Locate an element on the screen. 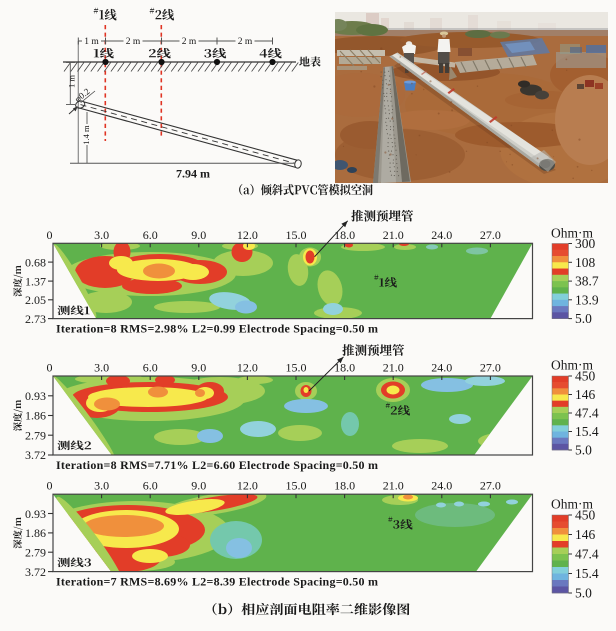 This screenshot has height=631, width=616. svg-text: 1.4 m is located at coordinates (86, 135).